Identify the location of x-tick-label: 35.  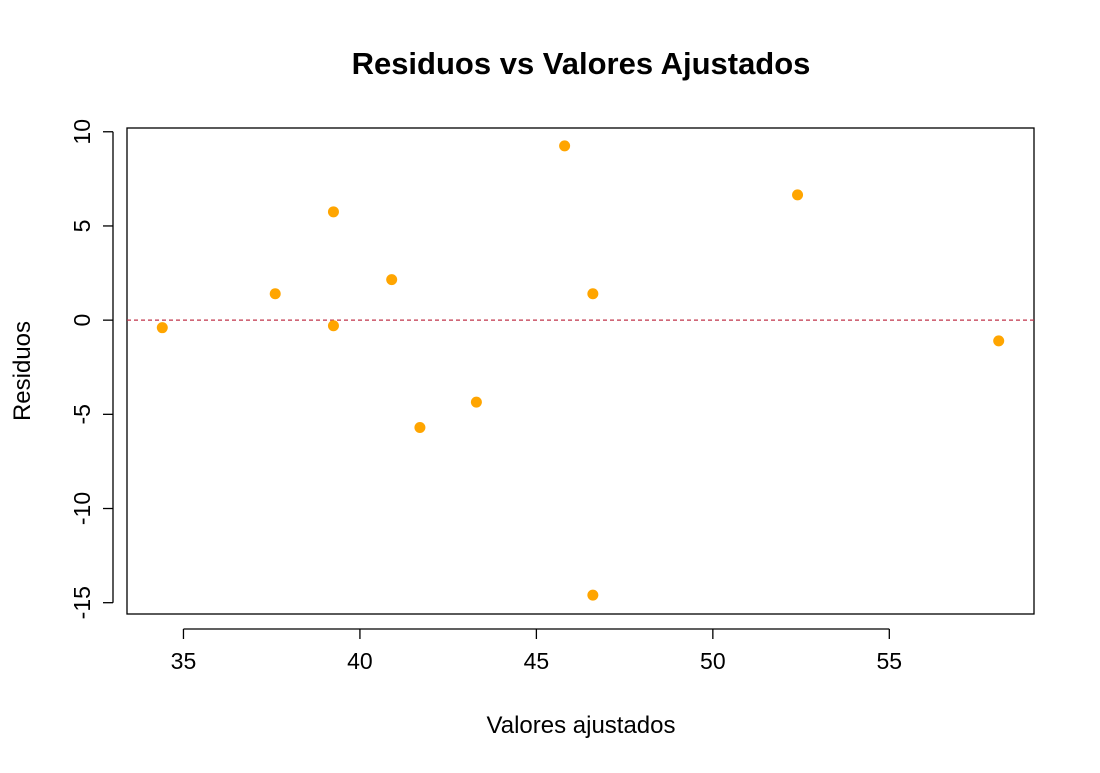
(184, 661).